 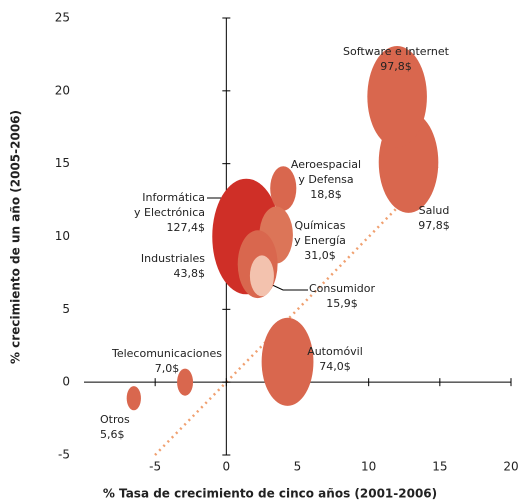 What do you see at coordinates (66, 309) in the screenshot?
I see `y-tick-label: 5` at bounding box center [66, 309].